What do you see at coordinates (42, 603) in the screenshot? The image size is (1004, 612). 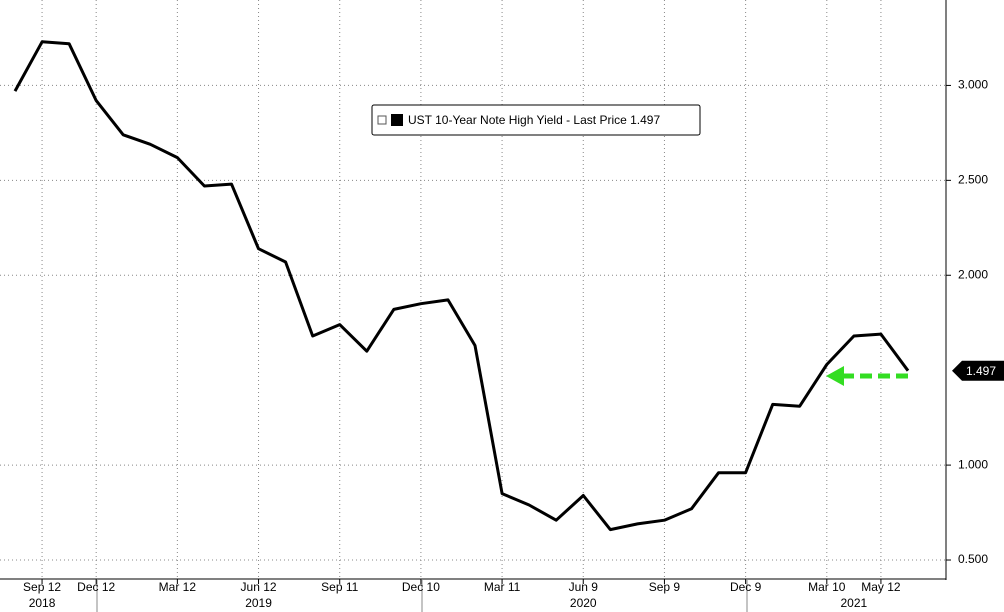 I see `year-label: 2018` at bounding box center [42, 603].